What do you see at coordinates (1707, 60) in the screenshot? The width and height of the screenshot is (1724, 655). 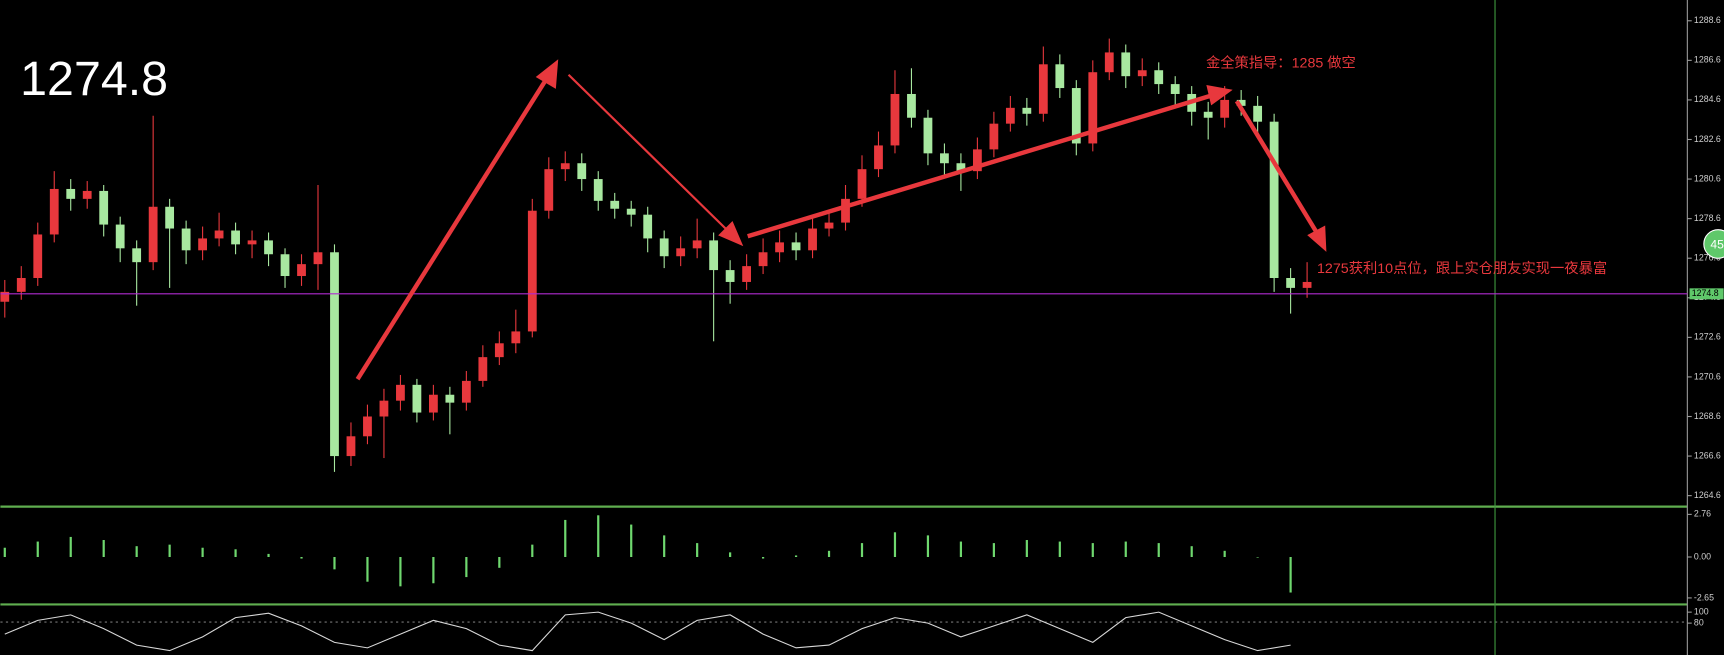 I see `y-tick-label: 1286.6` at bounding box center [1707, 60].